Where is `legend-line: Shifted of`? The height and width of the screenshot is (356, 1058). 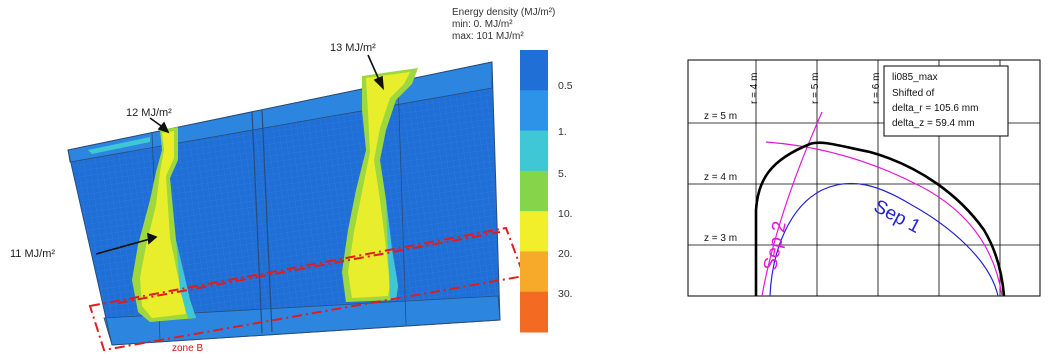
legend-line: Shifted of is located at coordinates (913, 93).